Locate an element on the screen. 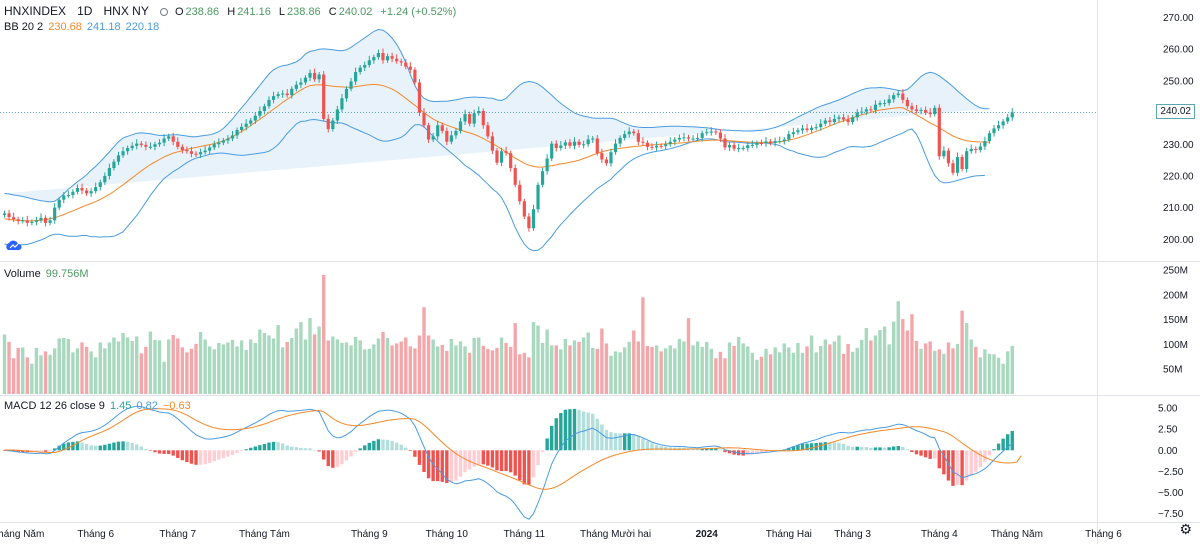 The image size is (1200, 544). time-tick-label: 2024 is located at coordinates (707, 534).